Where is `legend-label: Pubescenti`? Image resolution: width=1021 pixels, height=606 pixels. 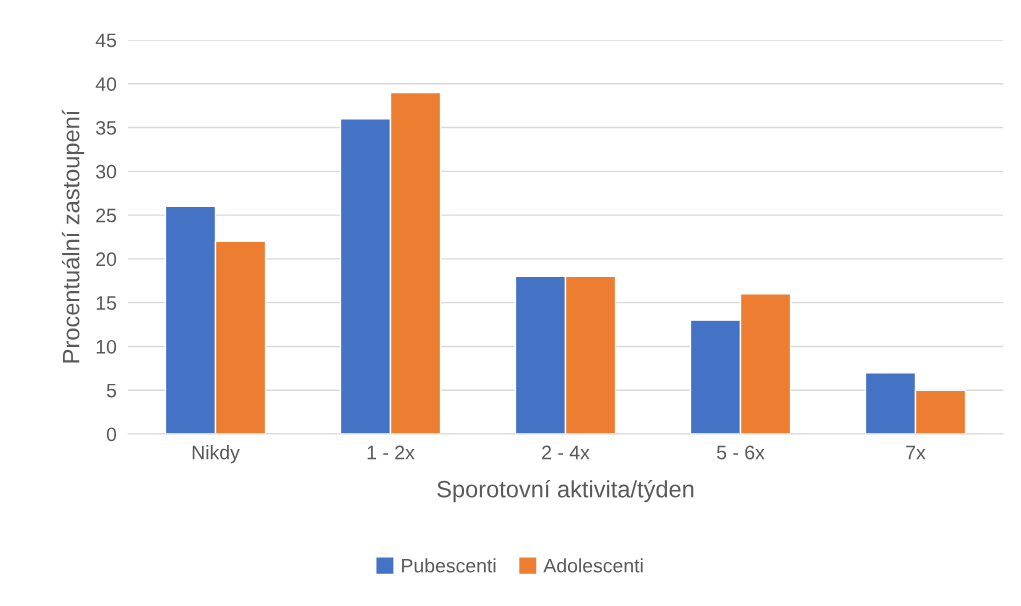 legend-label: Pubescenti is located at coordinates (449, 565).